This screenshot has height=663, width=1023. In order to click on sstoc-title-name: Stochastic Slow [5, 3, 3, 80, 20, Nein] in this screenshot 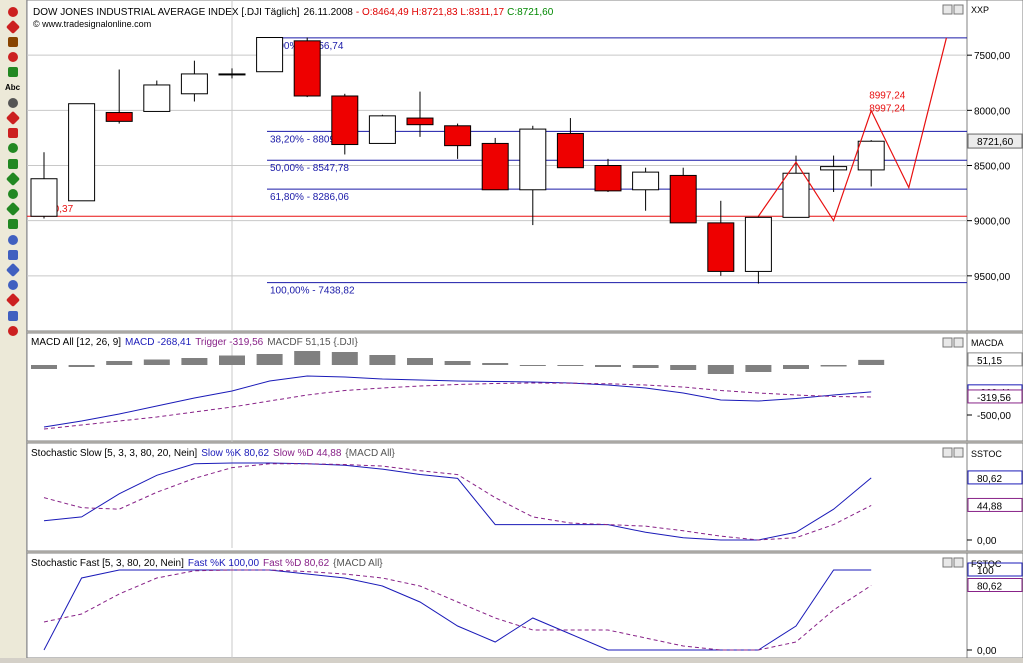, I will do `click(114, 453)`.